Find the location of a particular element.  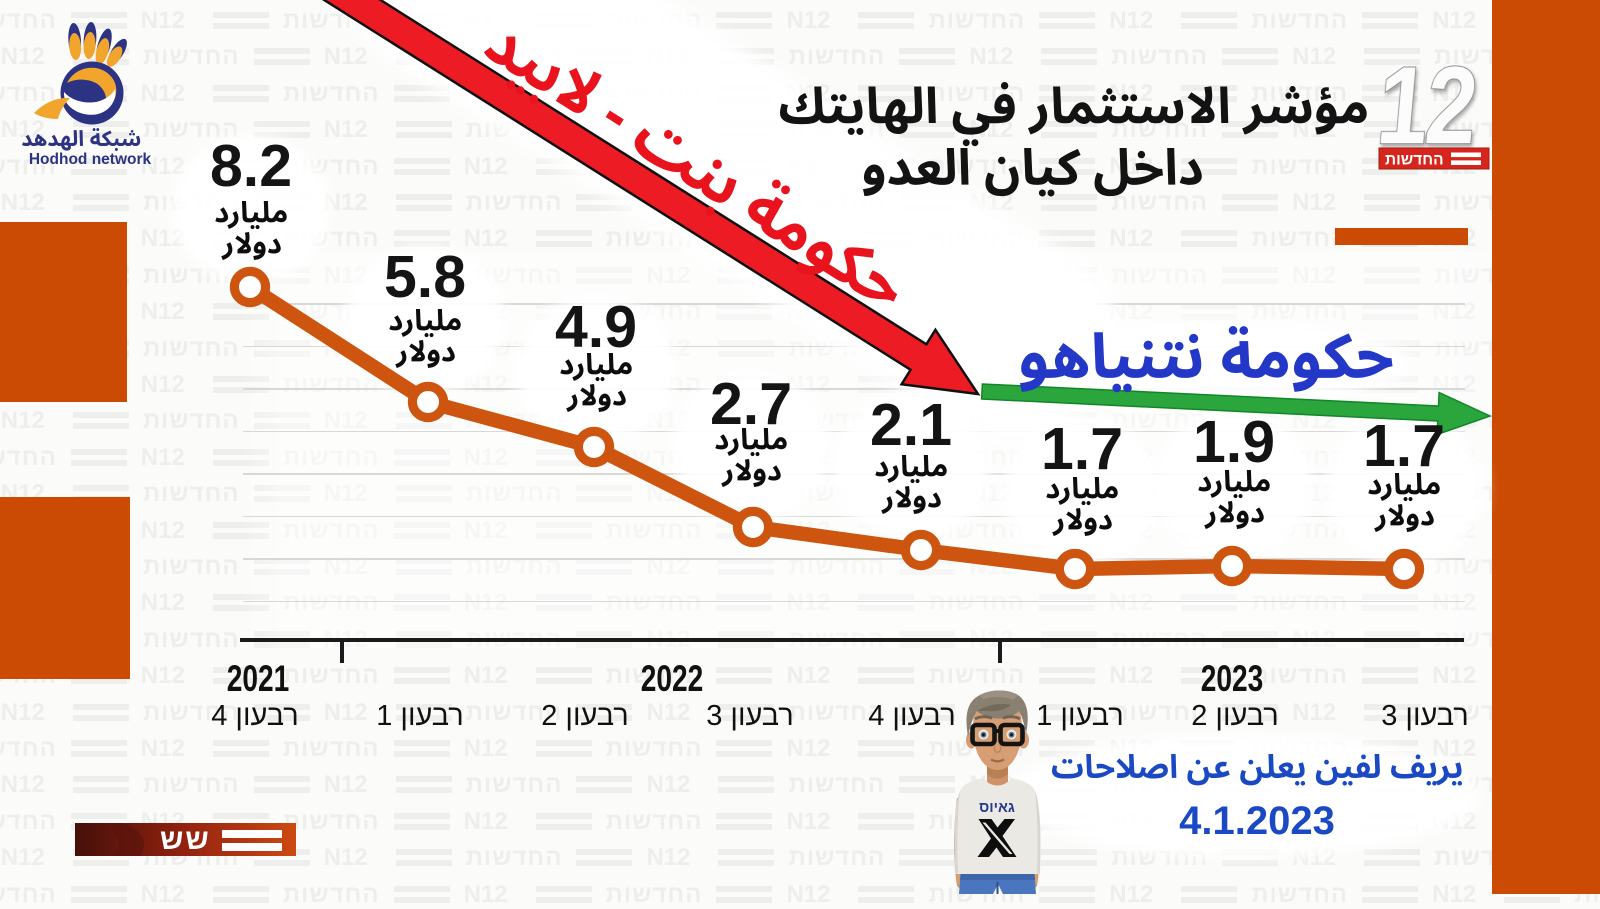

svg-text: 12 is located at coordinates (1426, 105).